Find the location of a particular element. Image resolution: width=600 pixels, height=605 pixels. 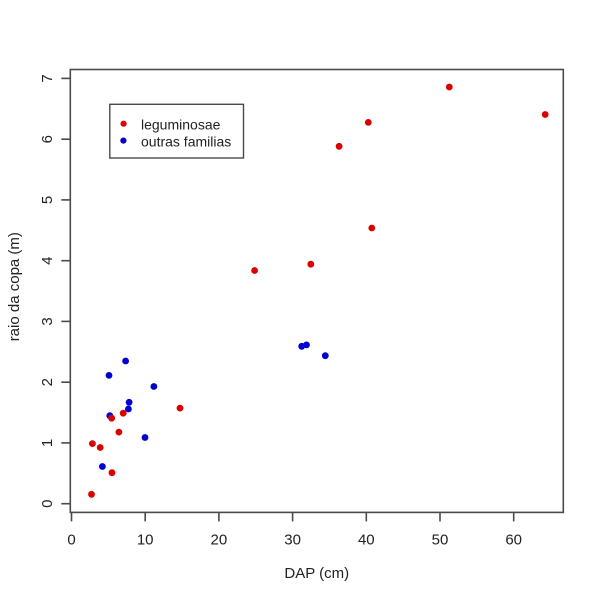

svg-text: raio da copa (m) is located at coordinates (14, 286).